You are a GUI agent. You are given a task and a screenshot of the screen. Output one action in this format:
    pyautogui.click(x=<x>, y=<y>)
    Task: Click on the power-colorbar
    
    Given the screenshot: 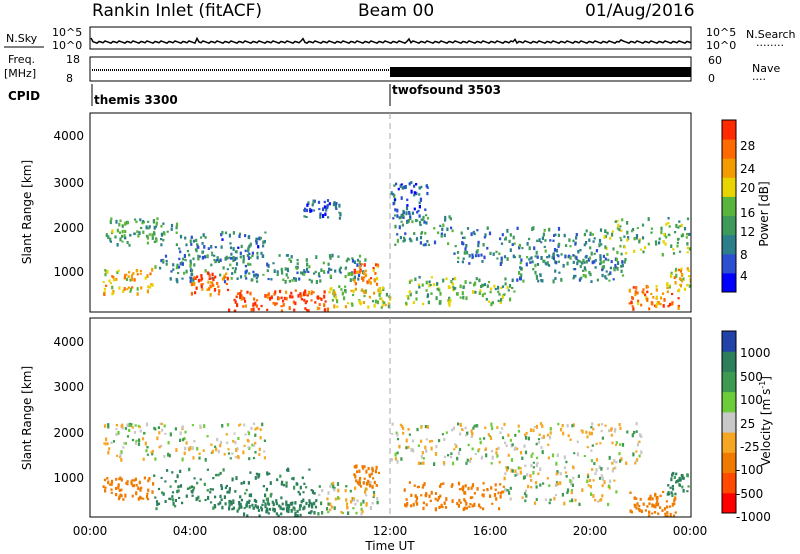 What is the action you would take?
    pyautogui.click(x=729, y=206)
    